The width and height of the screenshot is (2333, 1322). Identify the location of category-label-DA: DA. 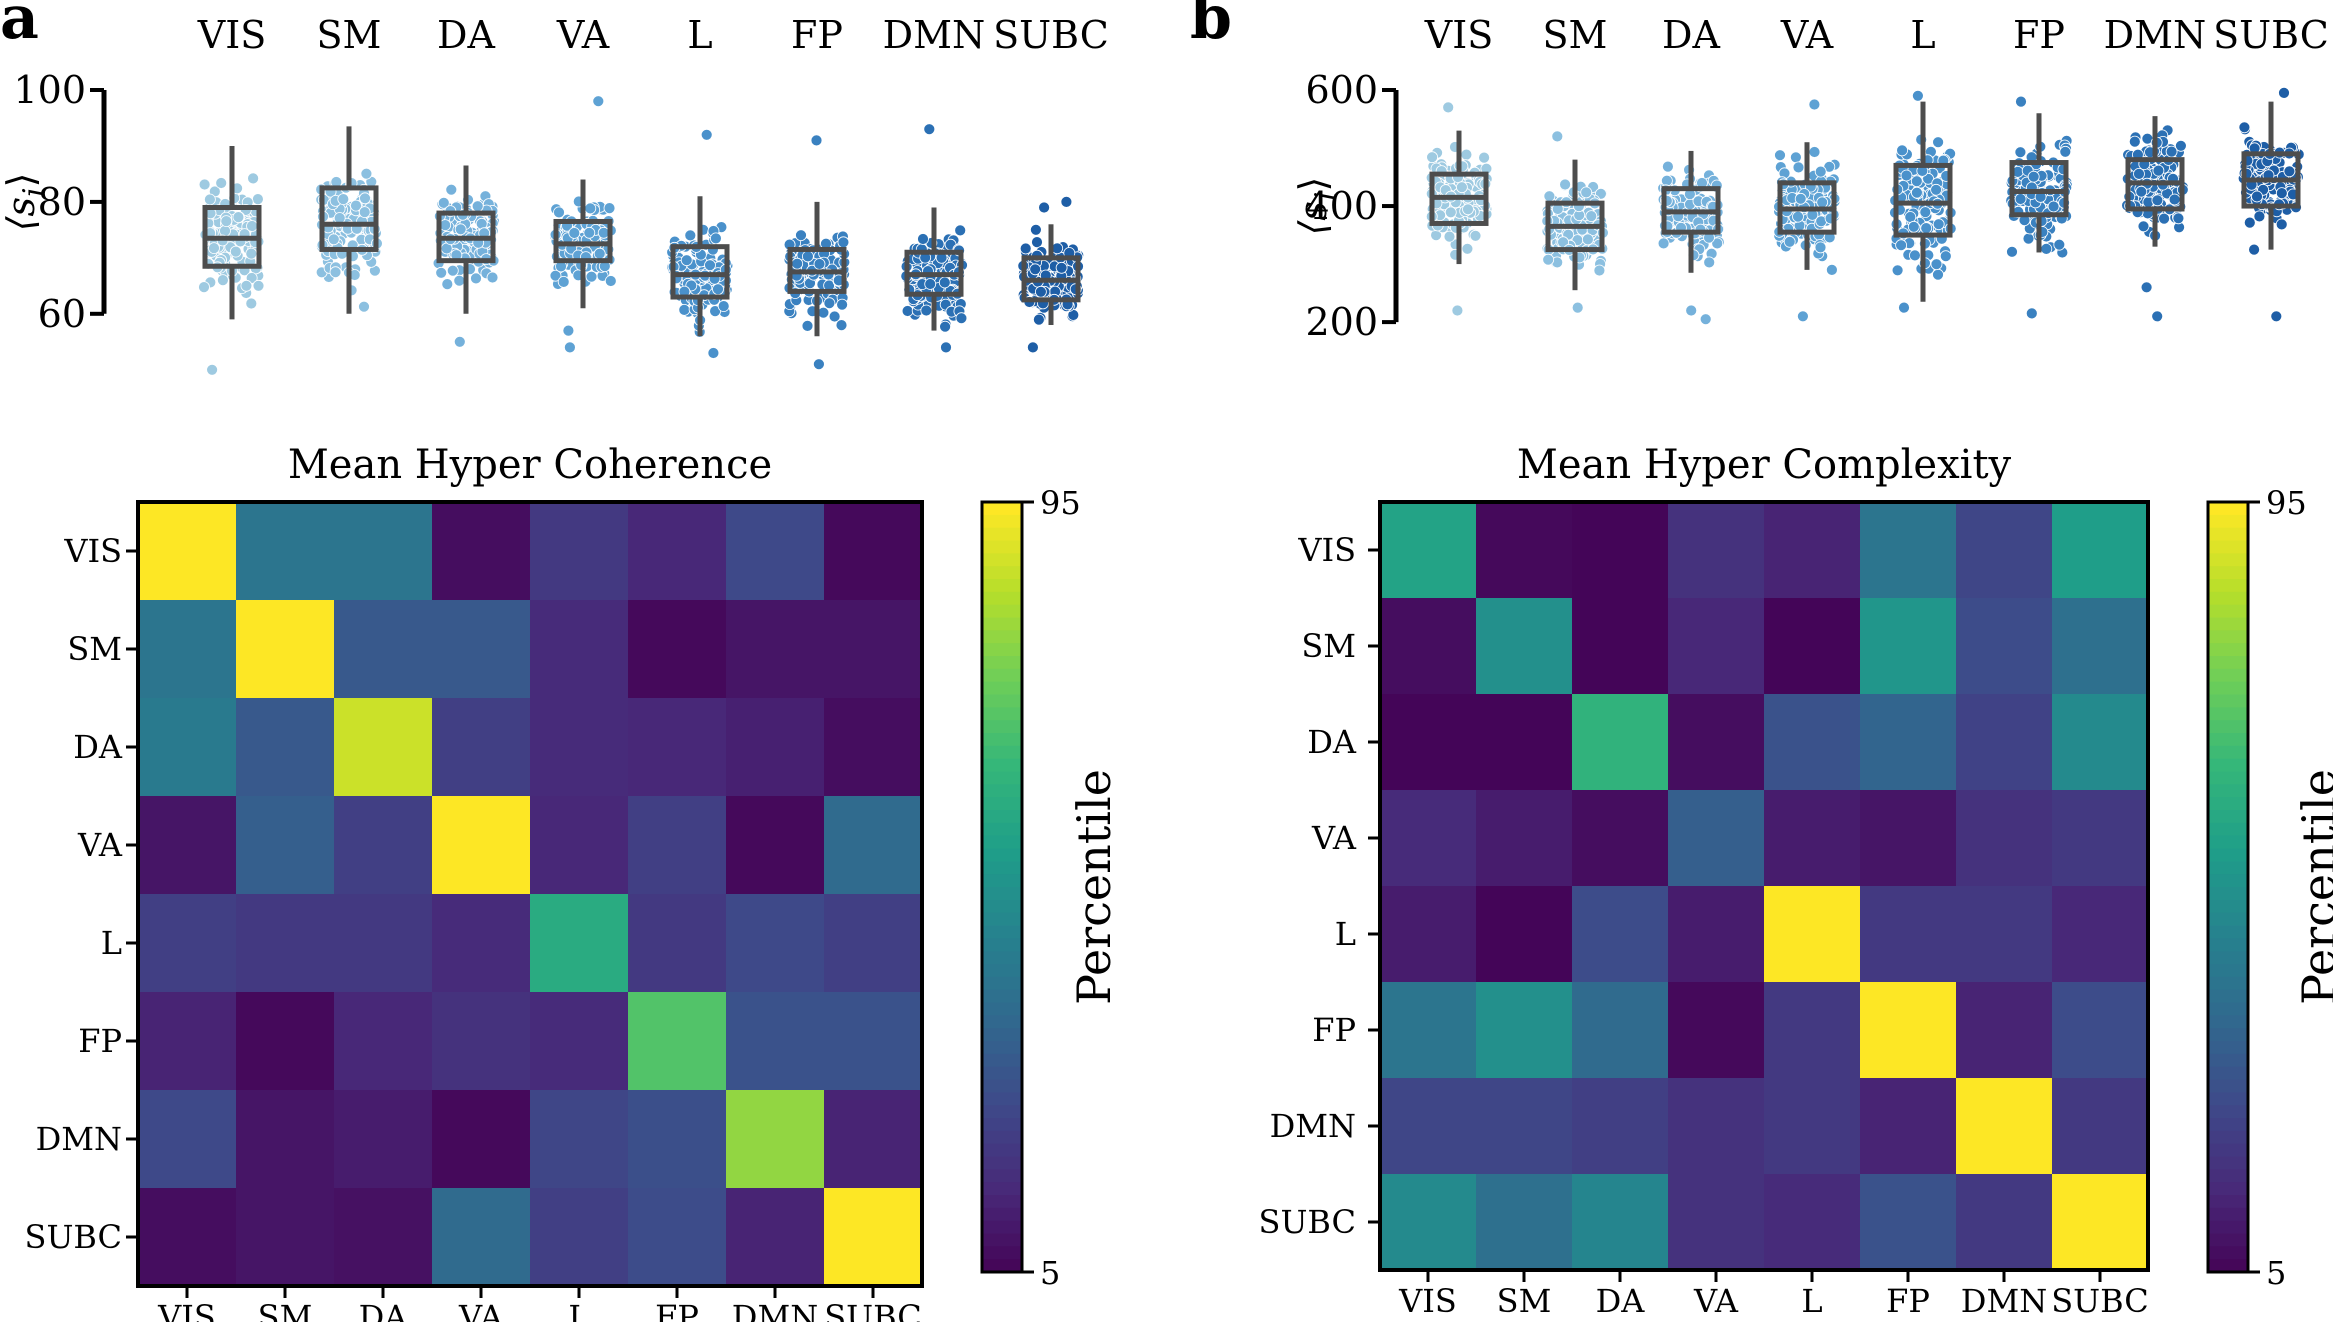
(1691, 35).